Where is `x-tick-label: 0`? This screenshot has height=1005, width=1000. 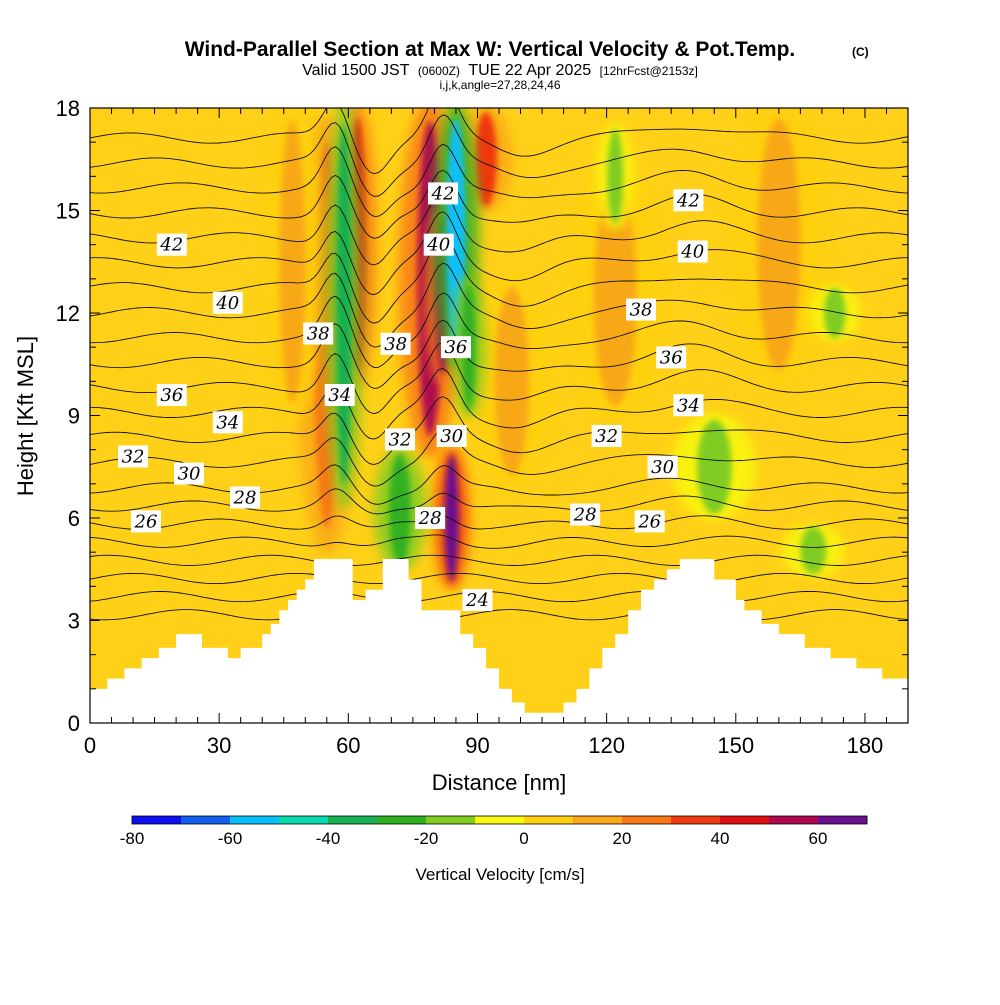 x-tick-label: 0 is located at coordinates (90, 745).